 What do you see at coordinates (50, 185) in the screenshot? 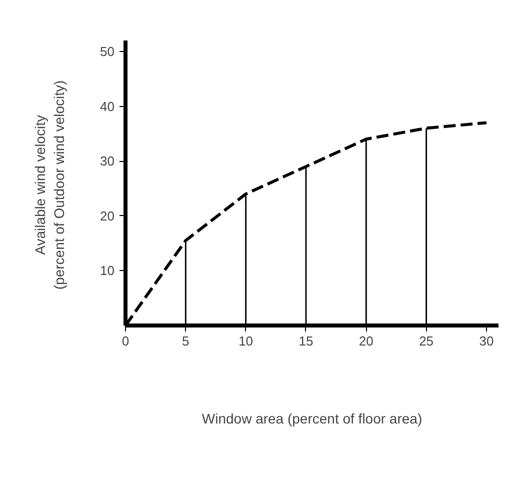
I see `y-axis-title: Available wind velocity (percent of Outdoor wind velocity)` at bounding box center [50, 185].